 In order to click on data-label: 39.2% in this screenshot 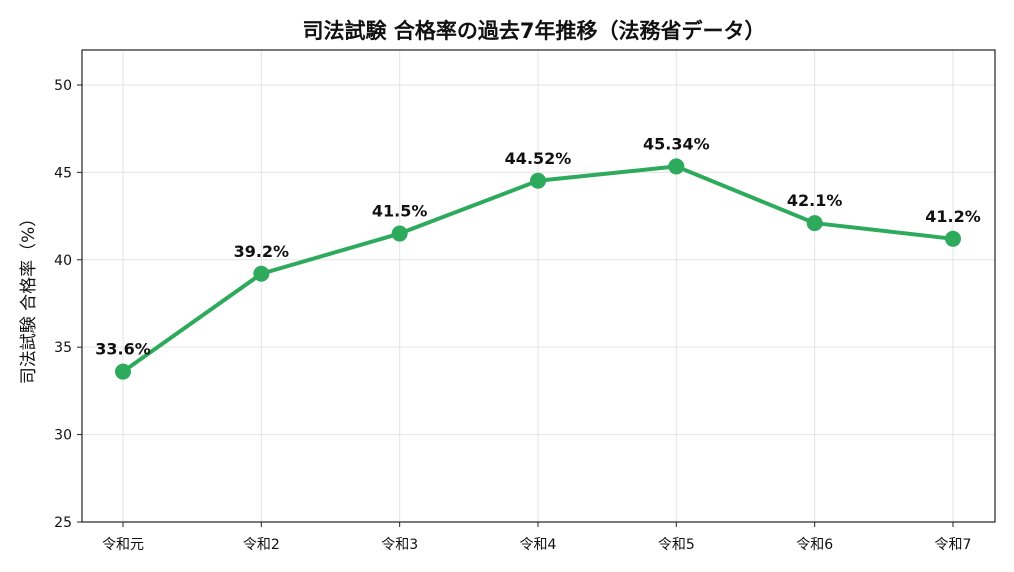, I will do `click(262, 251)`.